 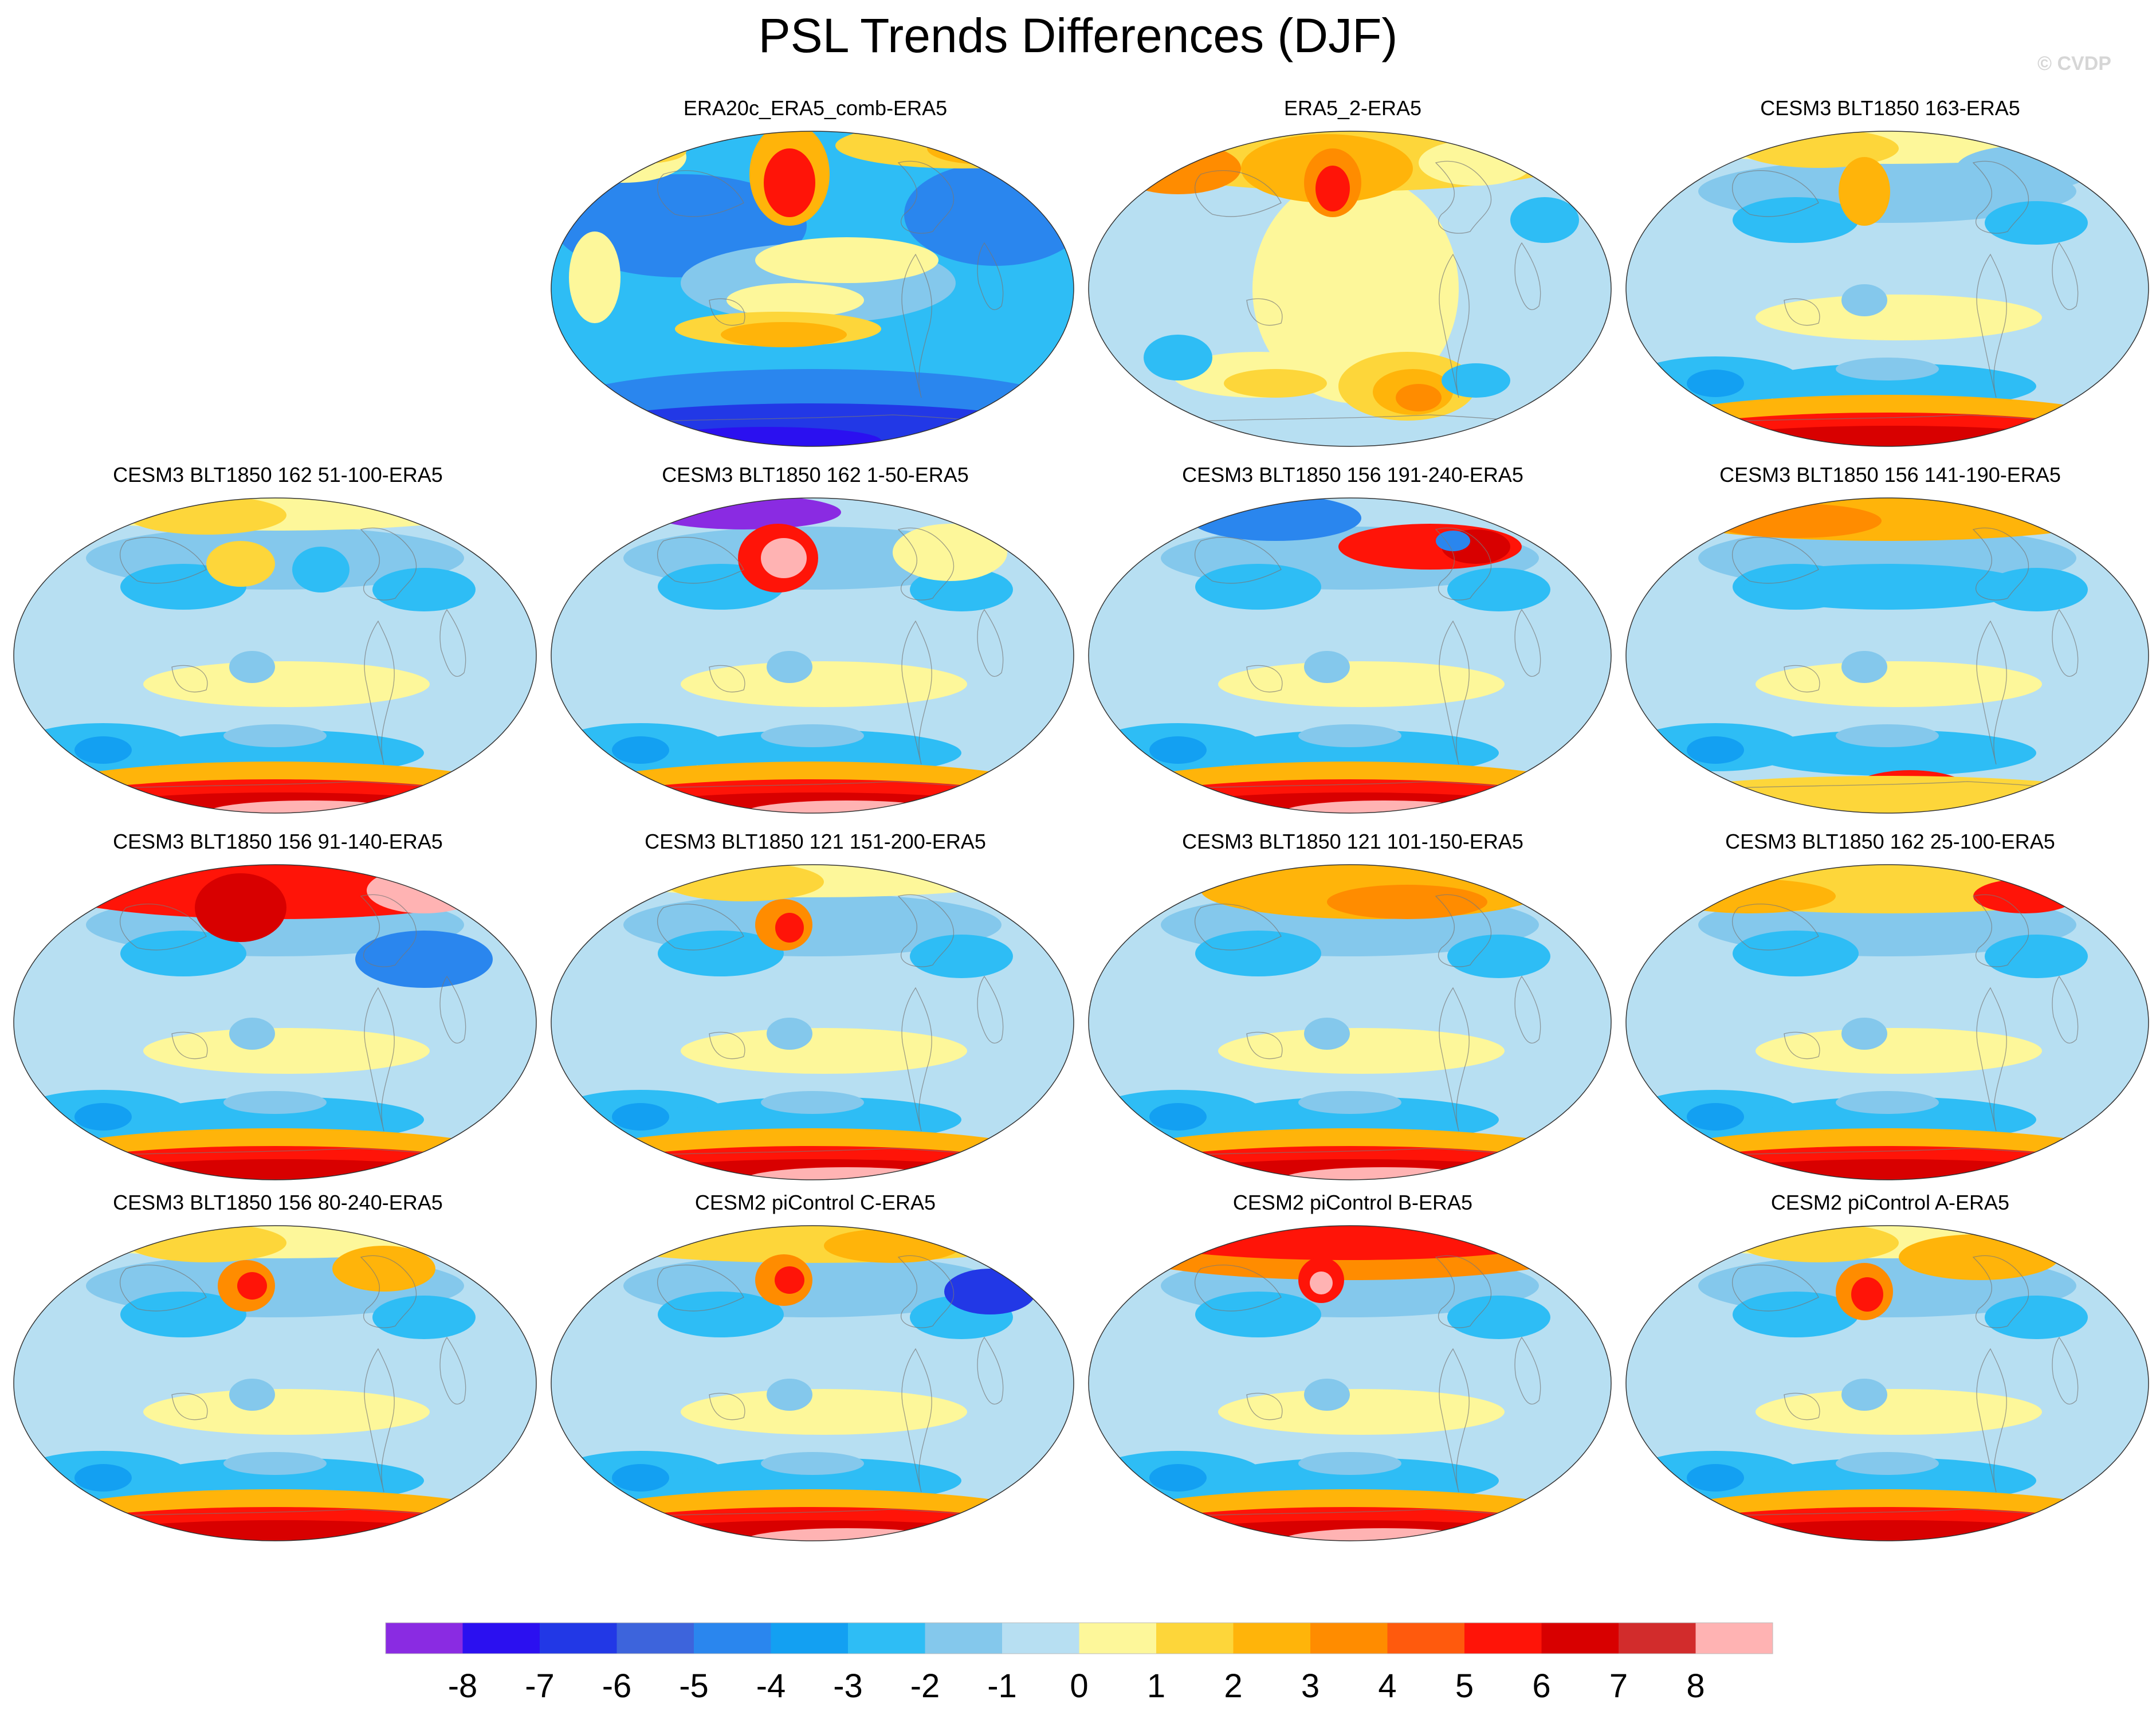 What do you see at coordinates (815, 1202) in the screenshot?
I see `panel-title: CESM2 piControl C-ERA5` at bounding box center [815, 1202].